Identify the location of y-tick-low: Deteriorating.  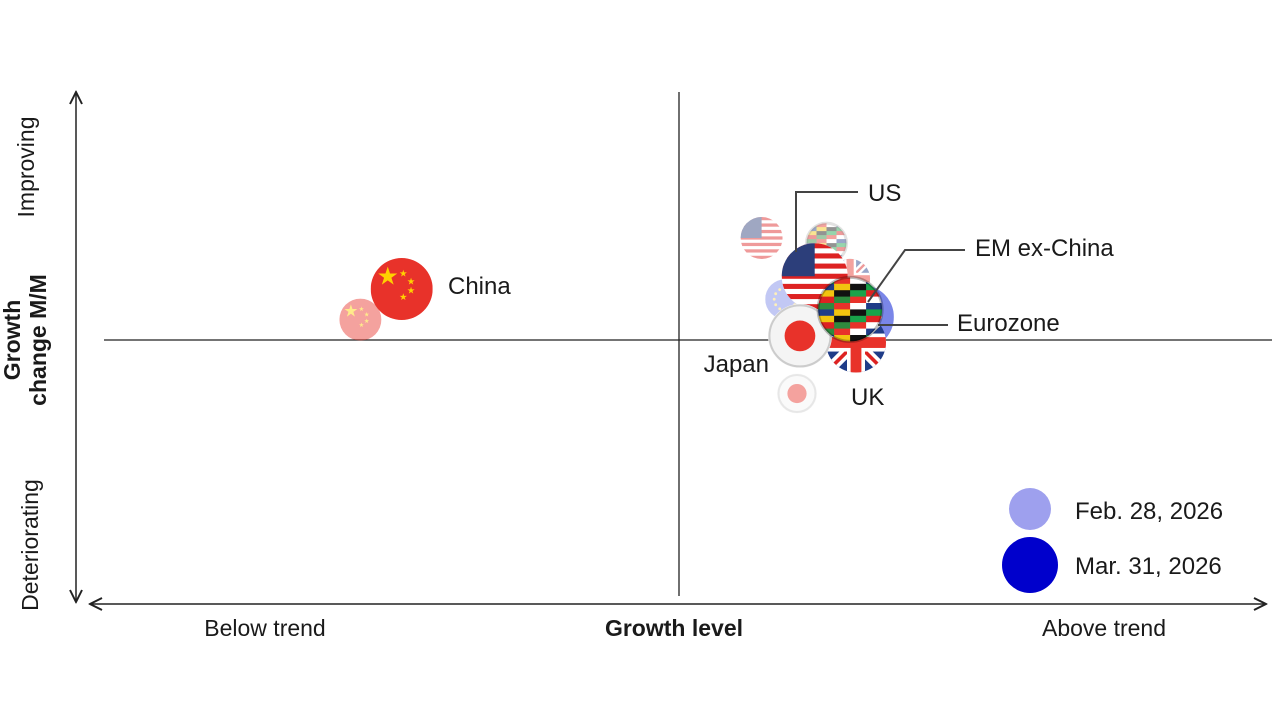
(30, 545).